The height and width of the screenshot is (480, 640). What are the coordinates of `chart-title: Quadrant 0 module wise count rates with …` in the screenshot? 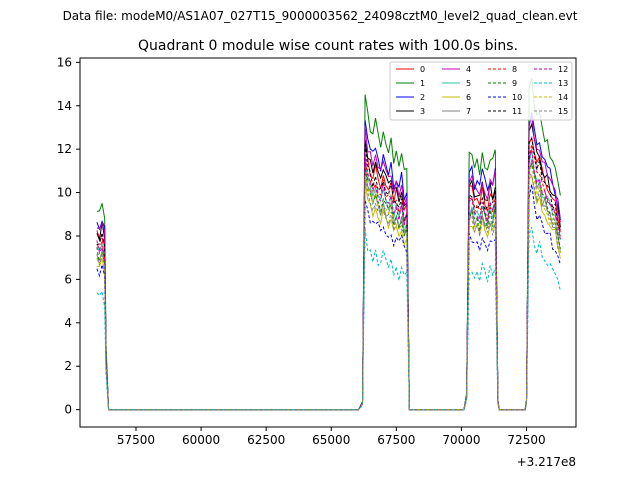 It's located at (328, 46).